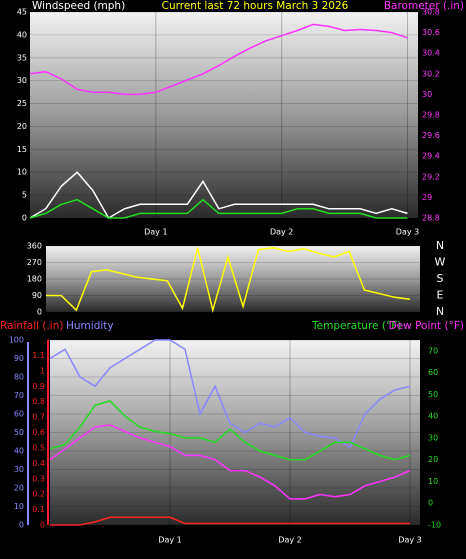  I want to click on y3-tick-label: 0.7, so click(38, 417).